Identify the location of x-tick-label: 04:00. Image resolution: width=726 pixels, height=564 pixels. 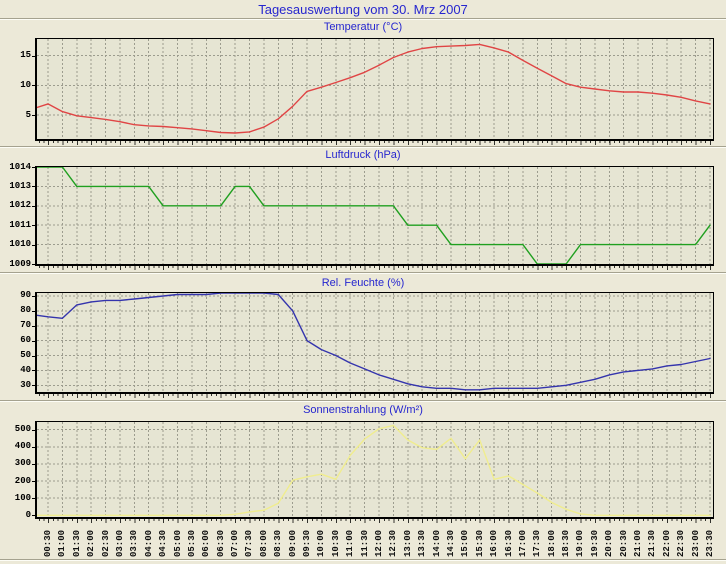
(148, 543).